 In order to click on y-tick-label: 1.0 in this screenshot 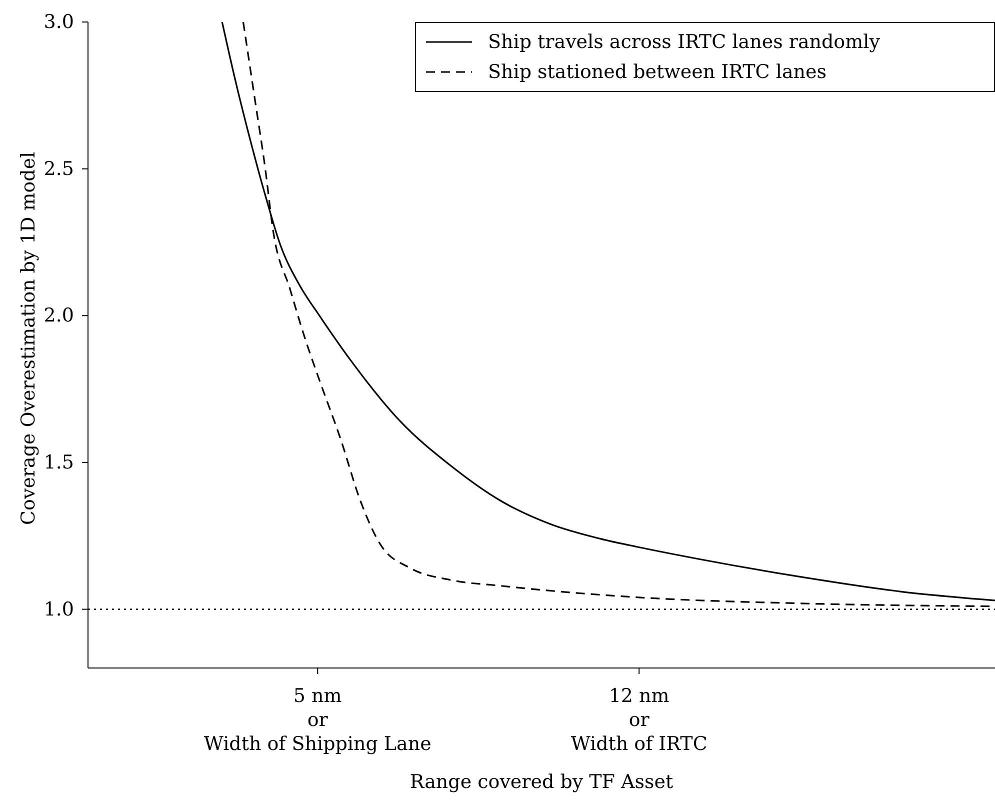, I will do `click(59, 609)`.